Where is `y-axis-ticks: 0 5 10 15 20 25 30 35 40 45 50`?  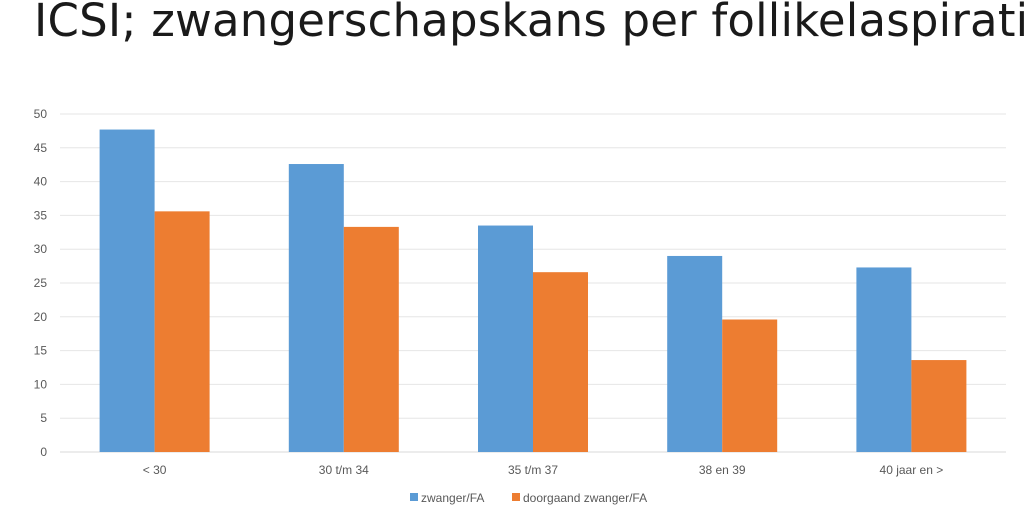
y-axis-ticks: 0 5 10 15 20 25 30 35 40 45 50 is located at coordinates (41, 283).